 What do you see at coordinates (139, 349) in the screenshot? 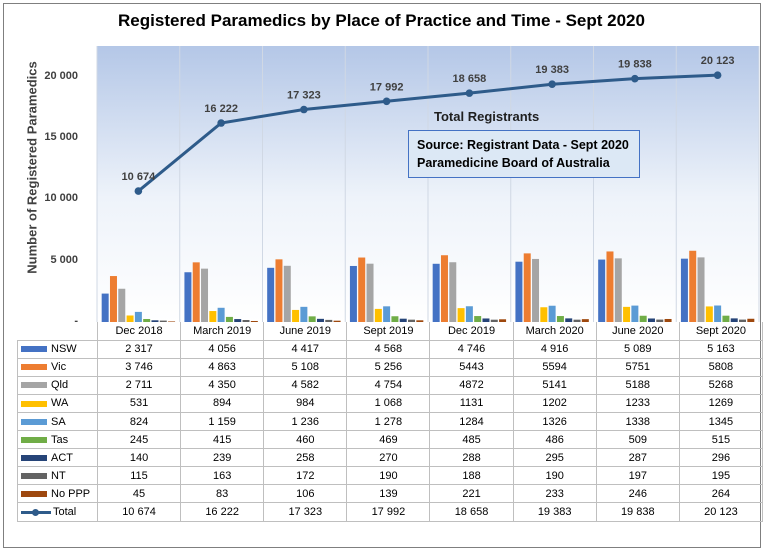
I see `table-cell: 2 317` at bounding box center [139, 349].